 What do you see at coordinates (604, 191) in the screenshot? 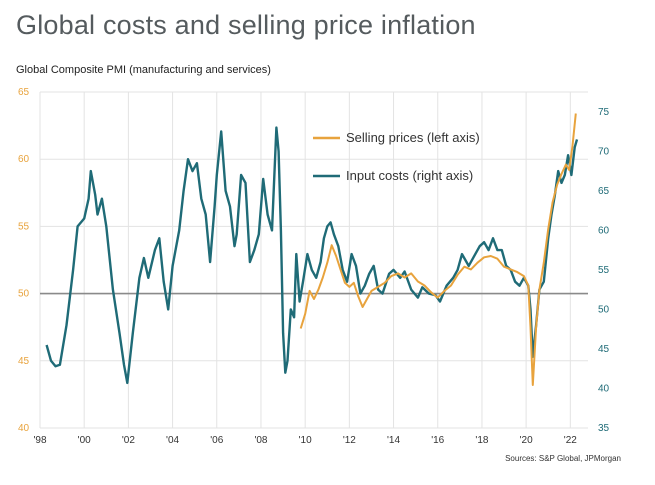
I see `right-axis-tick-label: 65` at bounding box center [604, 191].